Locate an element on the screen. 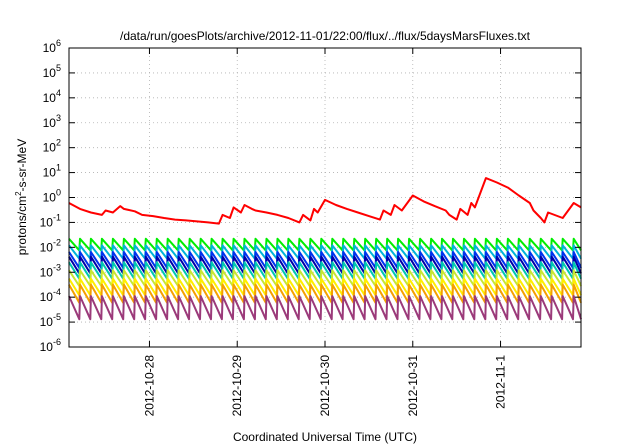 The image size is (640, 448). y-tick-label: 10⁰ is located at coordinates (52, 196).